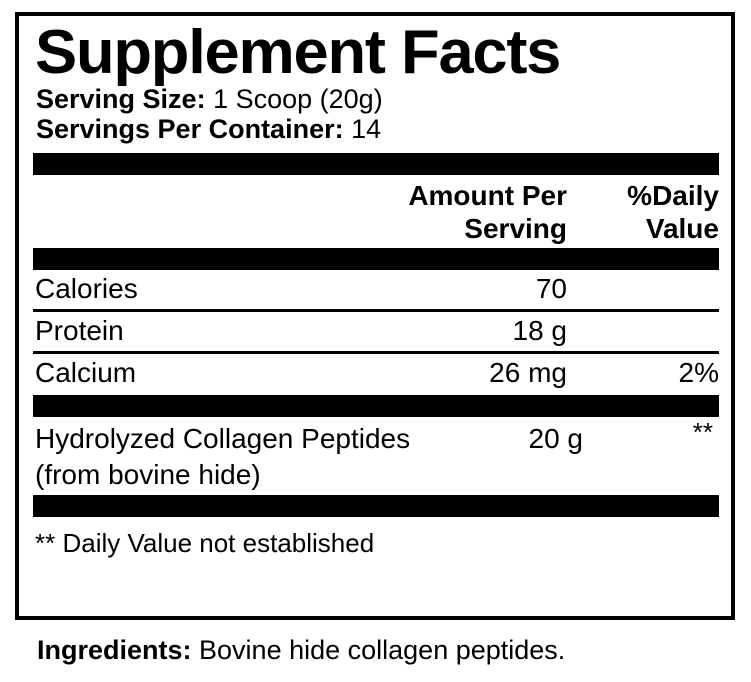  I want to click on servings-per-container-label: Servings Per Container:, so click(190, 129).